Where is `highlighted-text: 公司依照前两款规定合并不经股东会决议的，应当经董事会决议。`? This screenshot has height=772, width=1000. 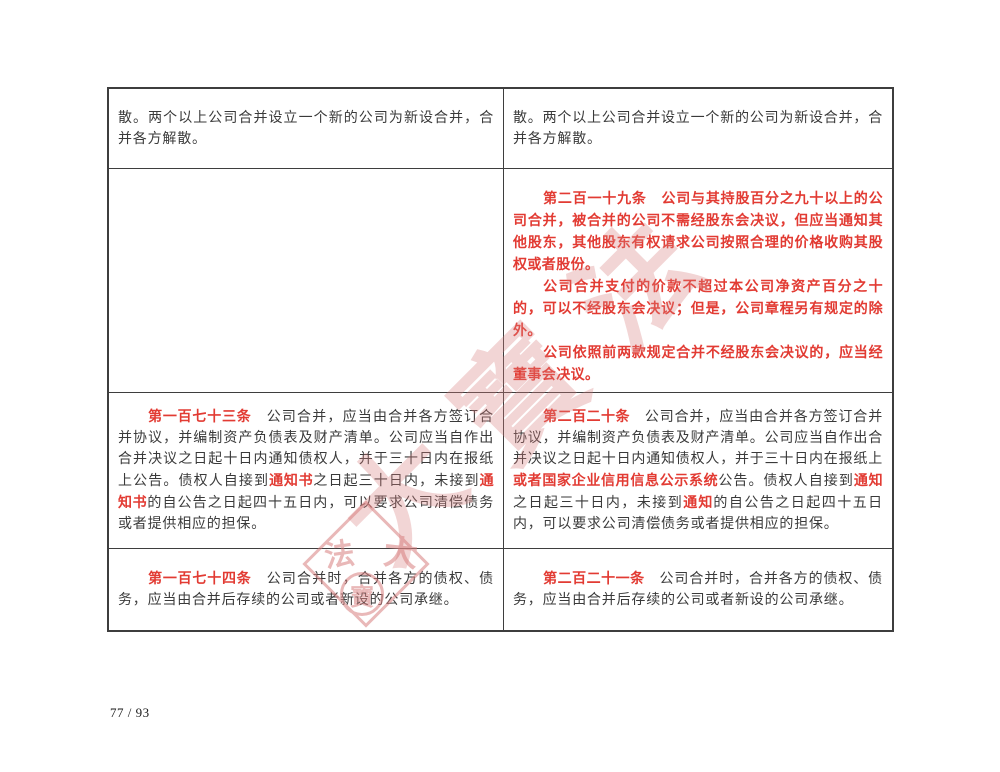
highlighted-text: 公司依照前两款规定合并不经股东会决议的，应当经董事会决议。 is located at coordinates (698, 363).